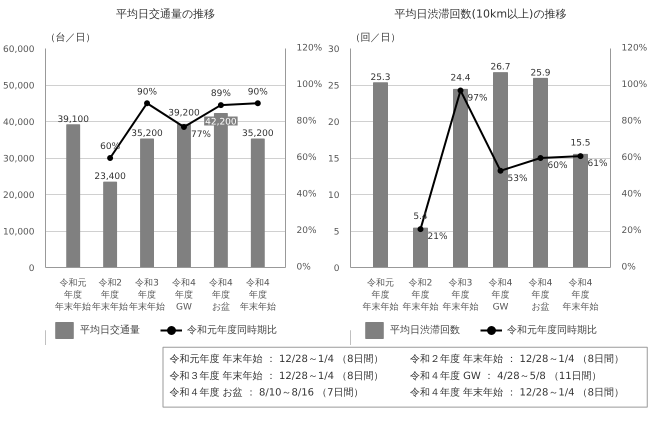 Image resolution: width=650 pixels, height=433 pixels. What do you see at coordinates (598, 164) in the screenshot?
I see `data-label: 61%` at bounding box center [598, 164].